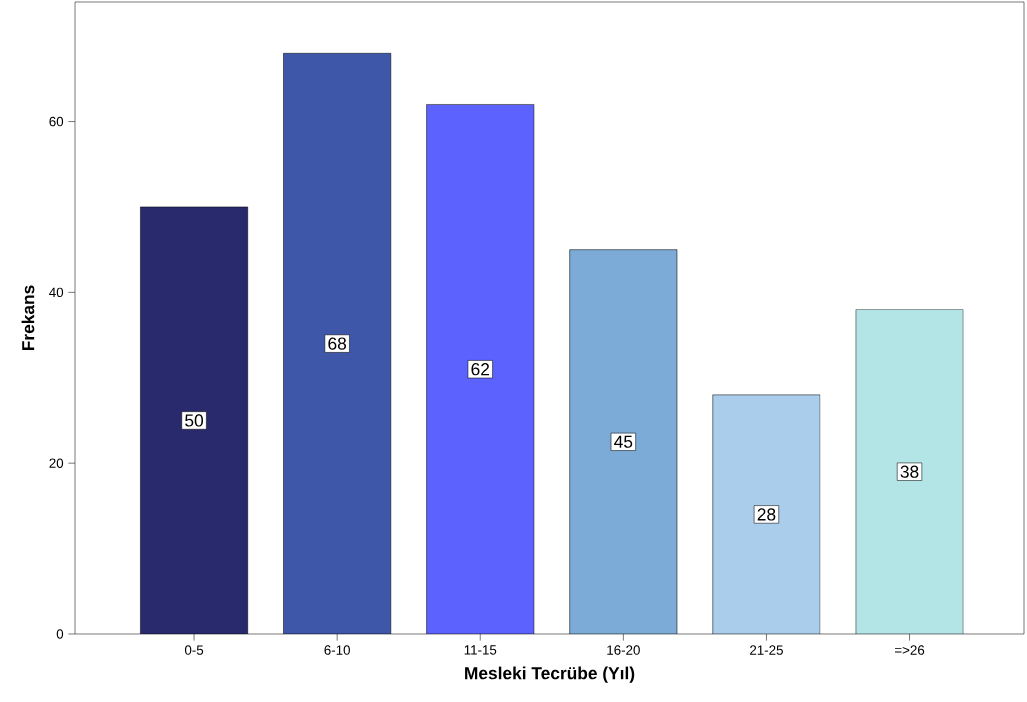 The height and width of the screenshot is (702, 1027). Describe the element at coordinates (56, 463) in the screenshot. I see `y-tick-label: 20` at that location.